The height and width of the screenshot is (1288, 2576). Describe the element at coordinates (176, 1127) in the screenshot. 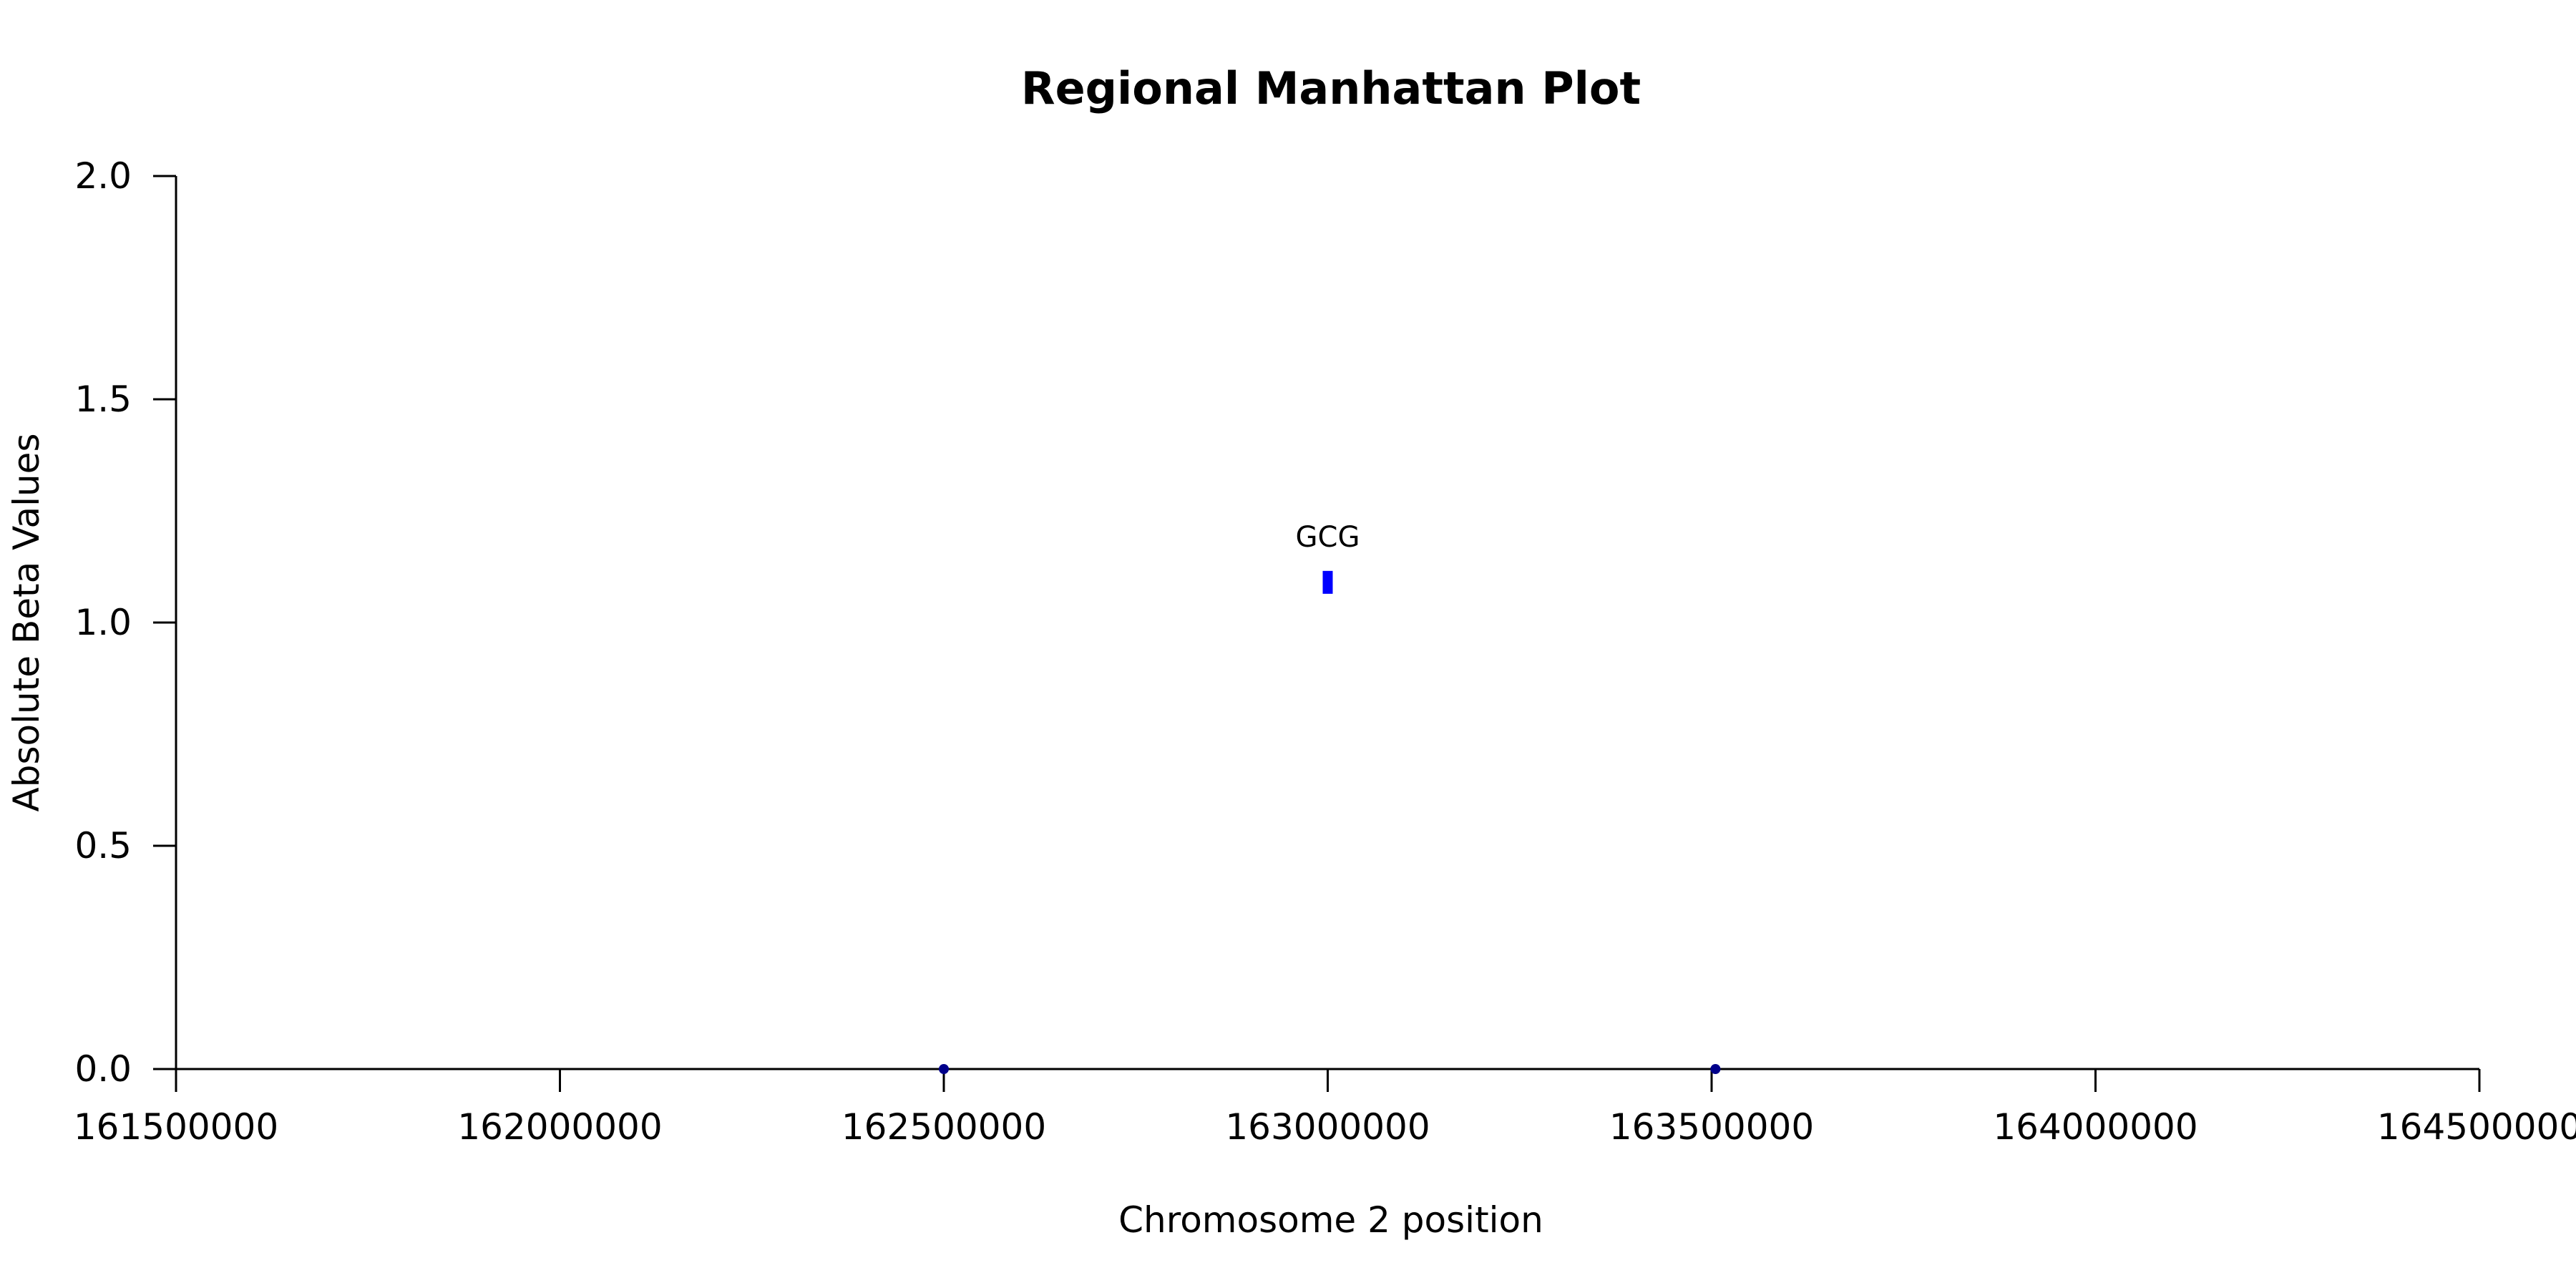

I see `x-tick-label: 161500000` at that location.